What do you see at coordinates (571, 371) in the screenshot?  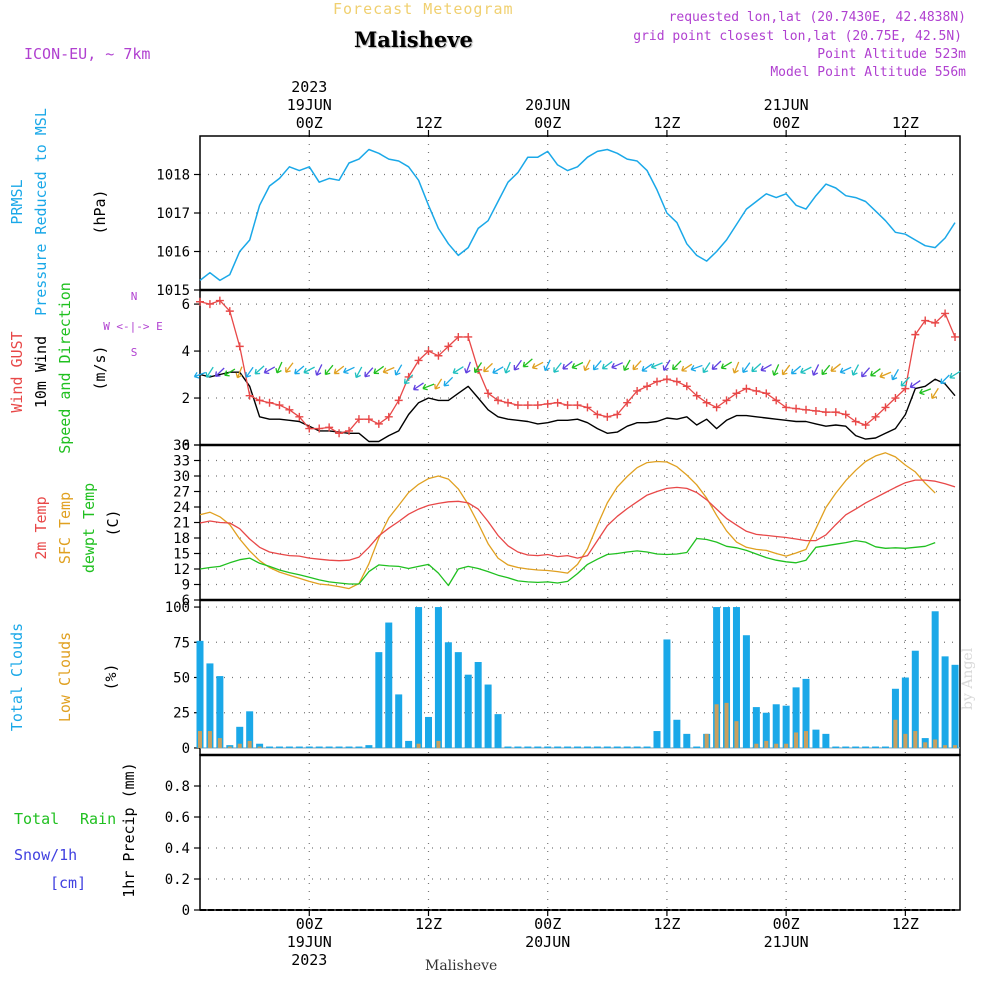 I see `panel-wind: 0 2 4 6` at bounding box center [571, 371].